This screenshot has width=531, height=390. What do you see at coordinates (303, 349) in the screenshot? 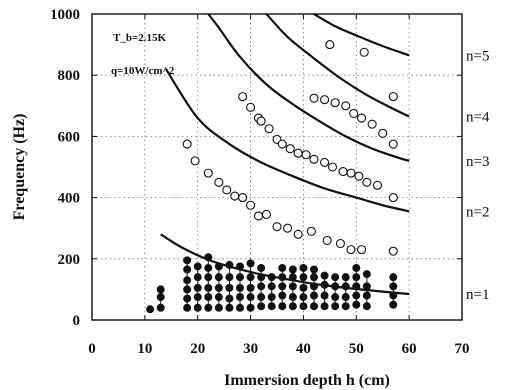
I see `x-tick-label: 40` at bounding box center [303, 349].